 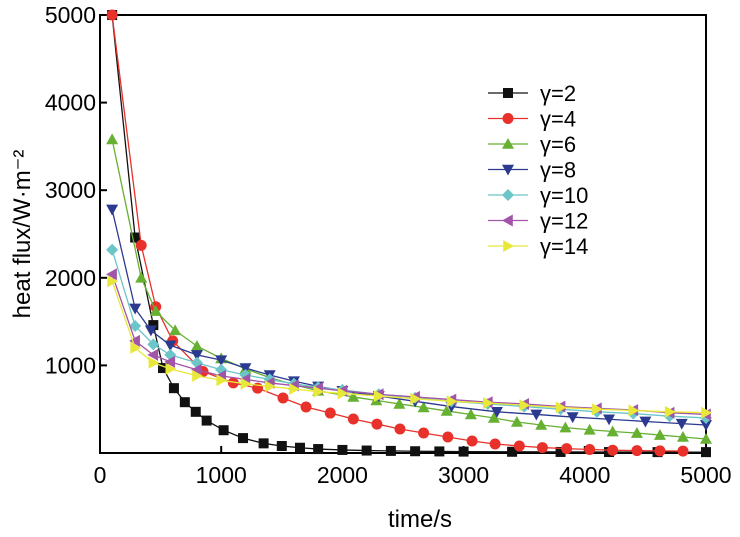 I want to click on legend-label: γ=4, so click(x=558, y=119).